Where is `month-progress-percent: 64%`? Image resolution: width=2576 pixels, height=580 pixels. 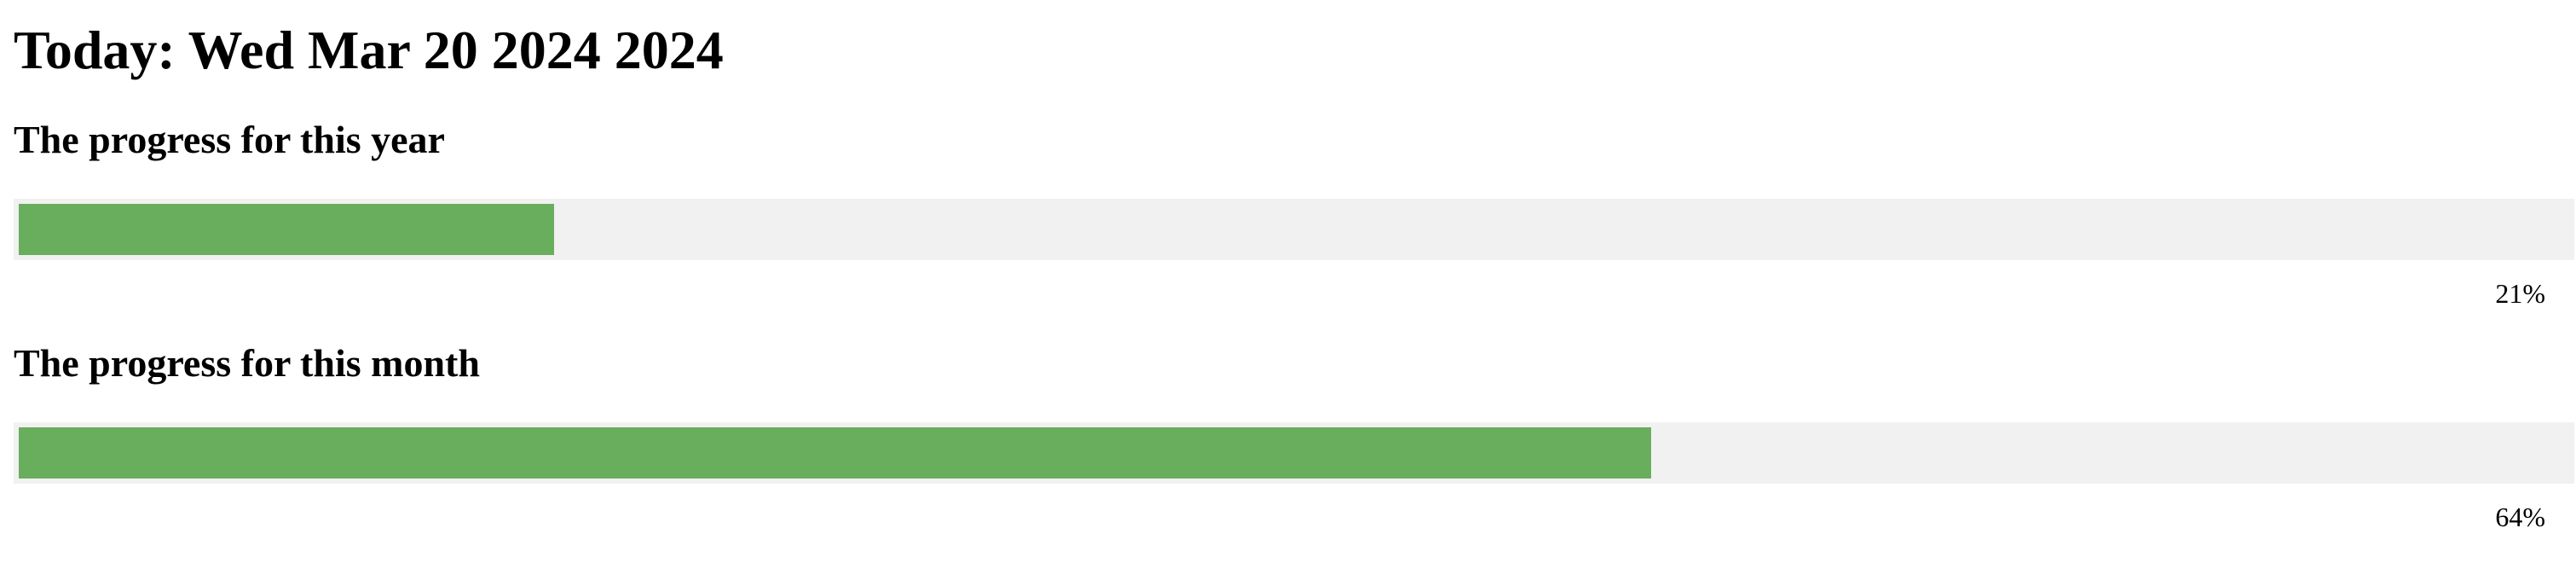 month-progress-percent: 64% is located at coordinates (2520, 517).